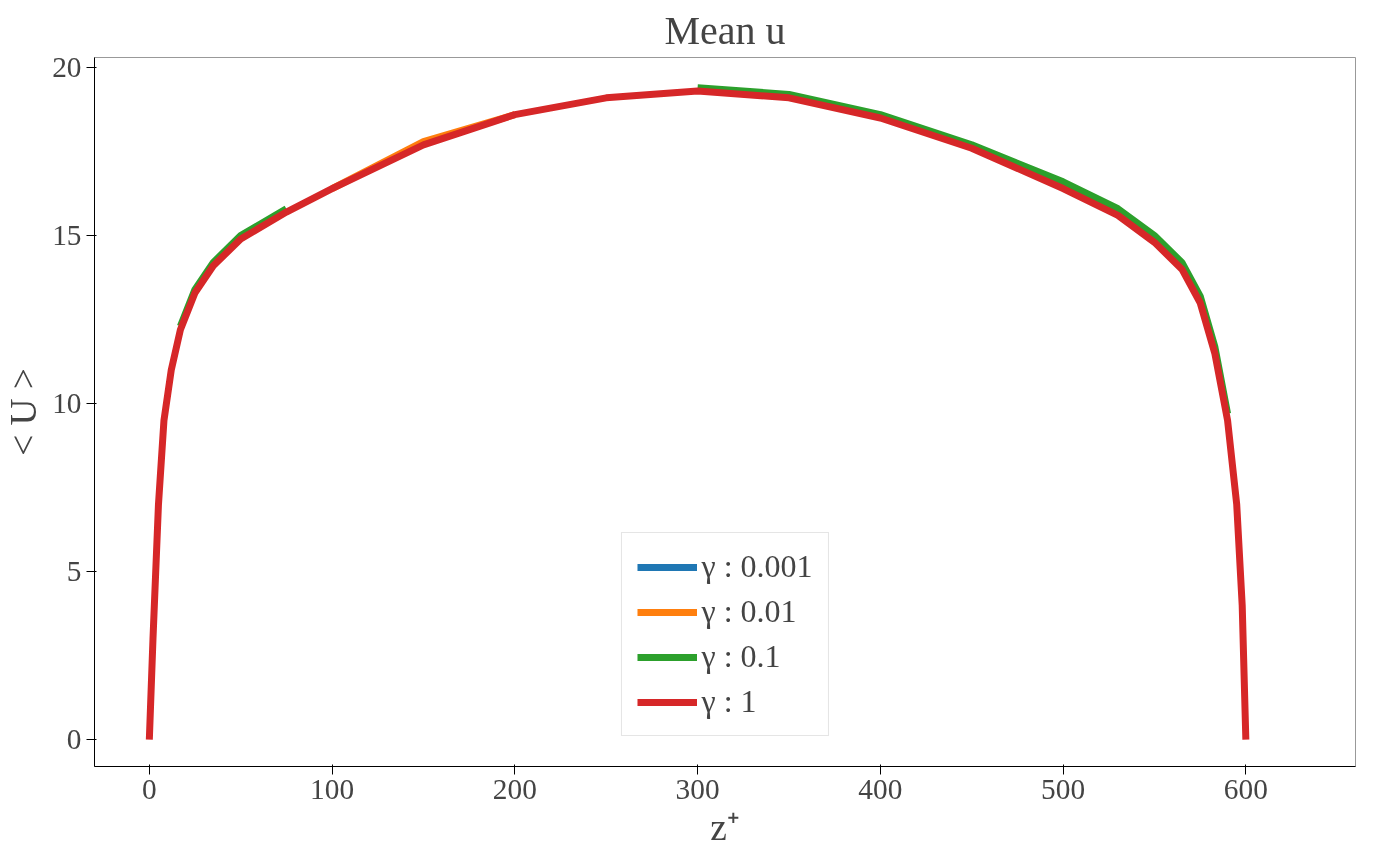  What do you see at coordinates (757, 566) in the screenshot?
I see `legend-label: γ : 0.001` at bounding box center [757, 566].